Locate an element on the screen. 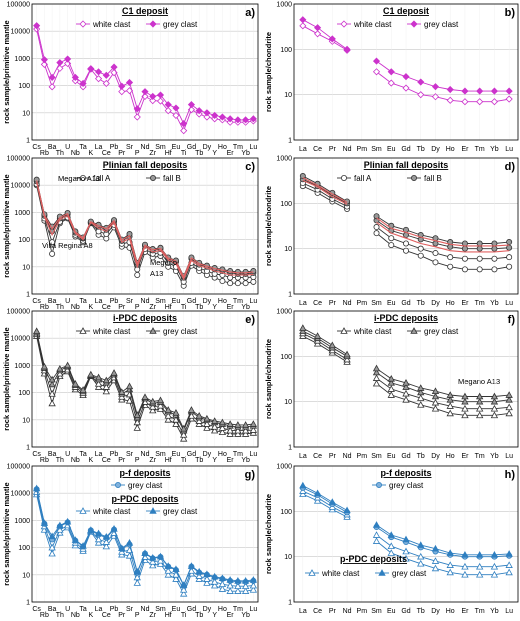 The height and width of the screenshot is (621, 520). x-tick-label: La is located at coordinates (303, 611).